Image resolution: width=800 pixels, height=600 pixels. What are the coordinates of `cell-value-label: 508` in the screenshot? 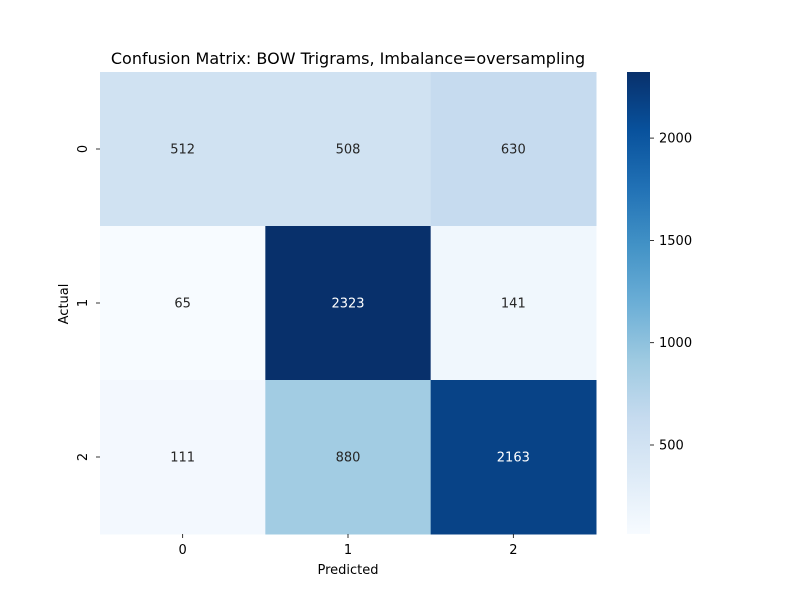 It's located at (348, 150).